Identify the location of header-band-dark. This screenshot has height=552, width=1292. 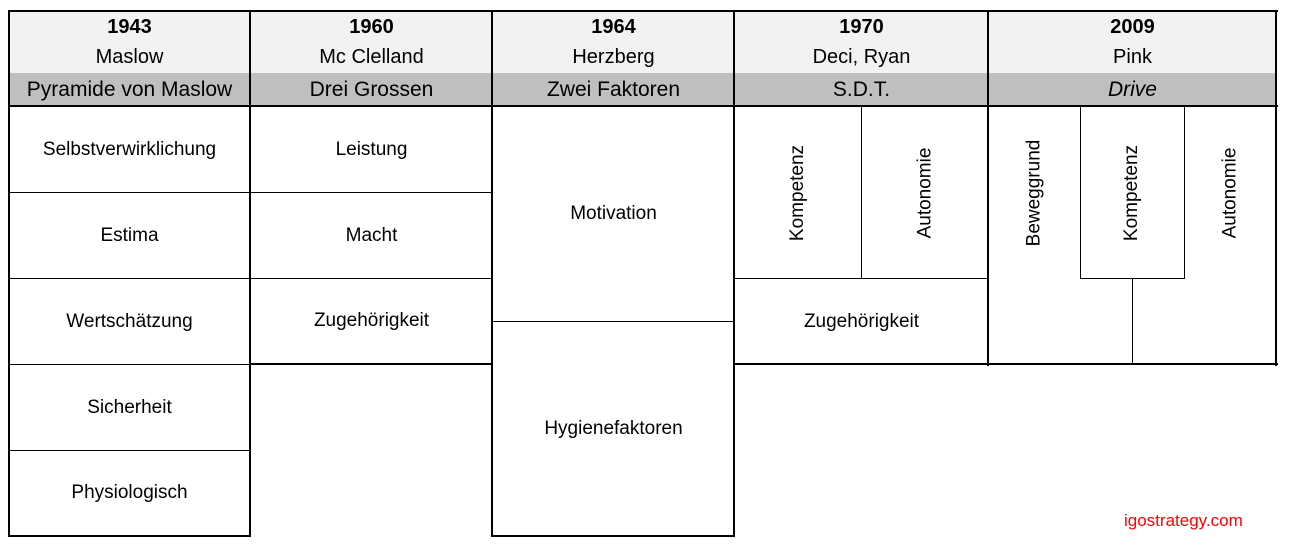
(642, 89).